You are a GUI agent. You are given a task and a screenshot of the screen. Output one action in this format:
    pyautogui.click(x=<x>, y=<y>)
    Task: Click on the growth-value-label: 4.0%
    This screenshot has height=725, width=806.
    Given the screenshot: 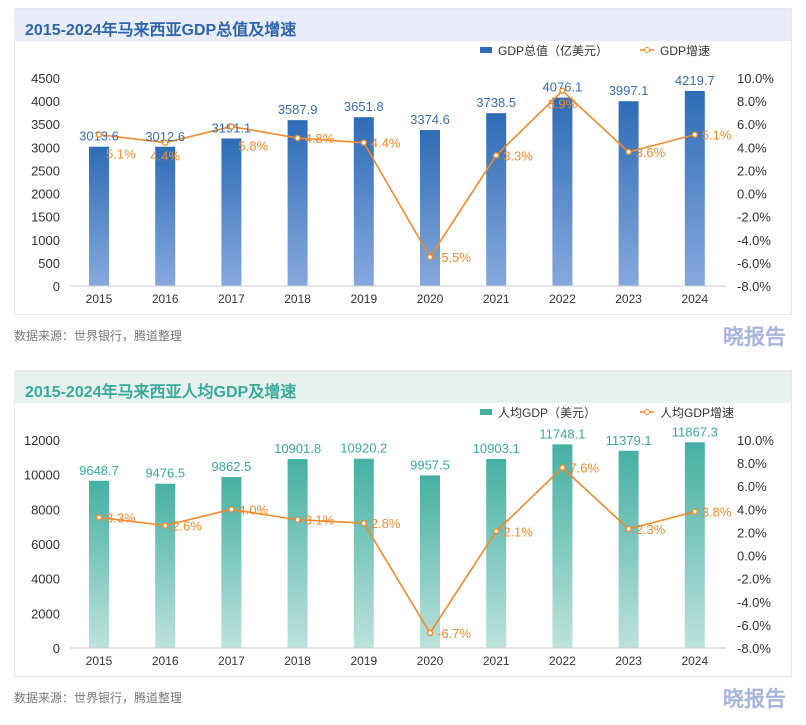 What is the action you would take?
    pyautogui.click(x=253, y=509)
    